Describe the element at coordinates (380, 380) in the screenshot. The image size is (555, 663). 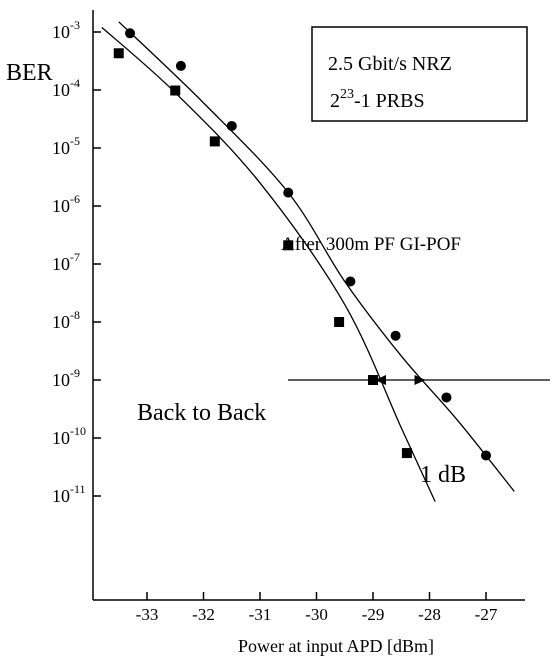
I see `arrow-left` at that location.